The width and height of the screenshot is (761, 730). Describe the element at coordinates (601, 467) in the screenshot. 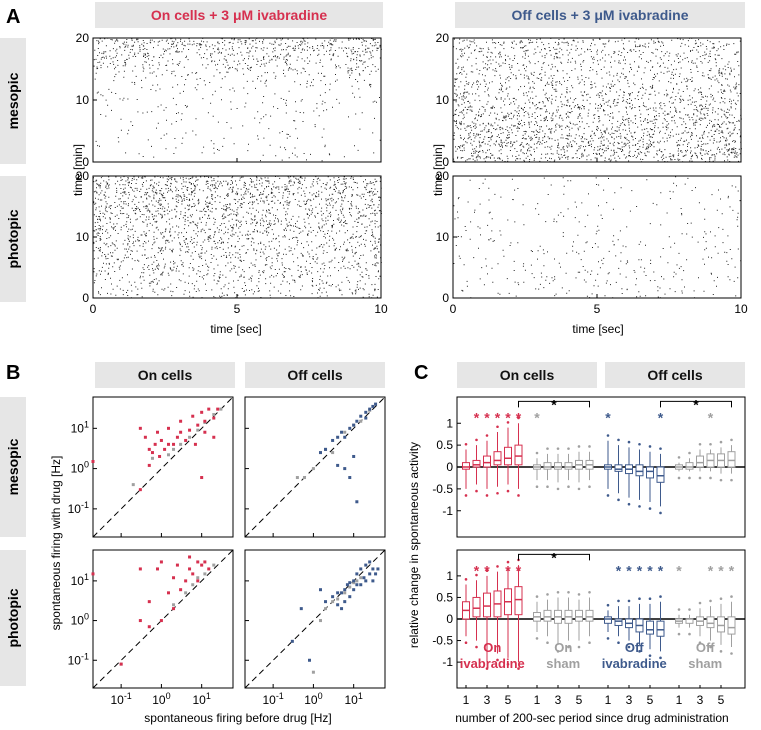

I see `boxplot-mesopic` at that location.